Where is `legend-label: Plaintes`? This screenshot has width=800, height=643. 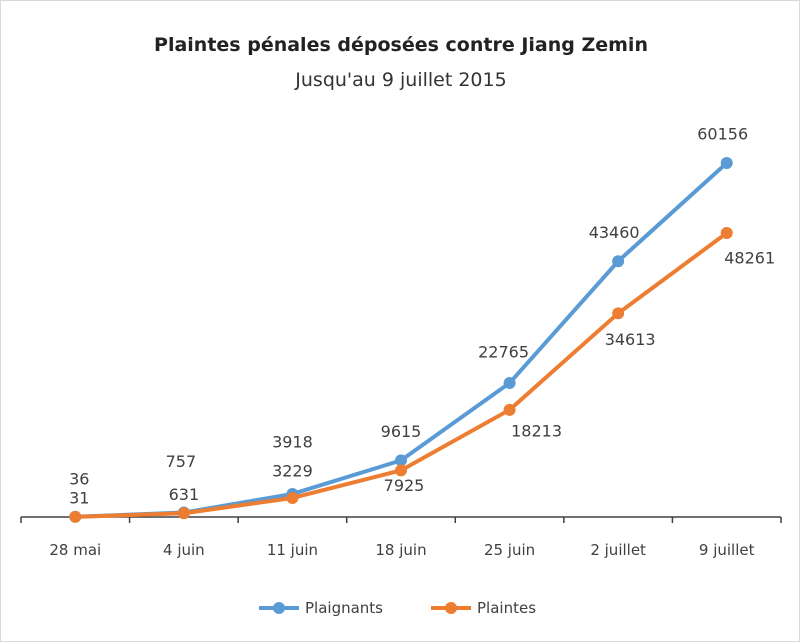 legend-label: Plaintes is located at coordinates (506, 608).